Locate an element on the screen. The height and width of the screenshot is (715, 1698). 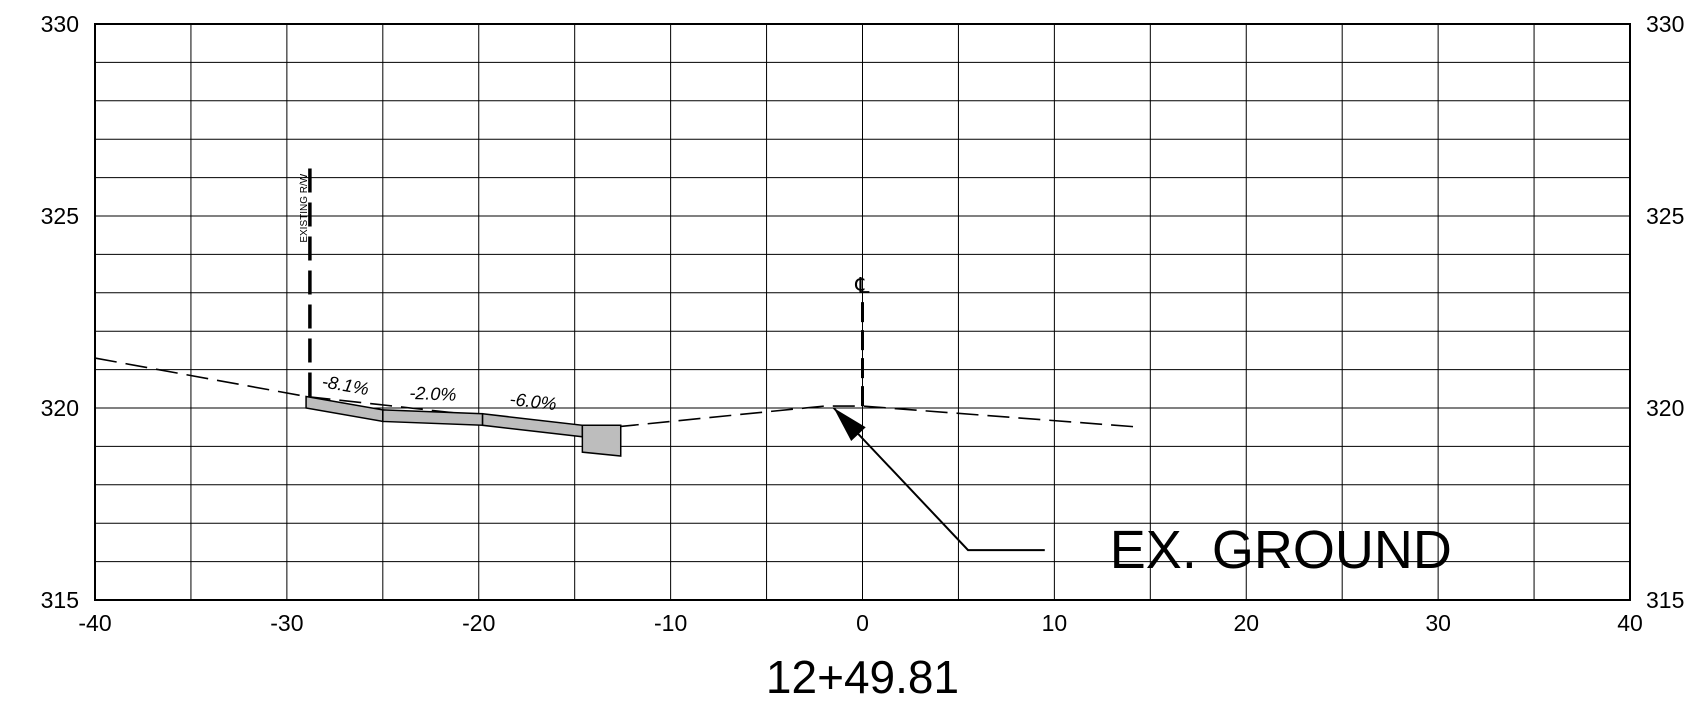
x-tick-label: 40 is located at coordinates (1630, 623).